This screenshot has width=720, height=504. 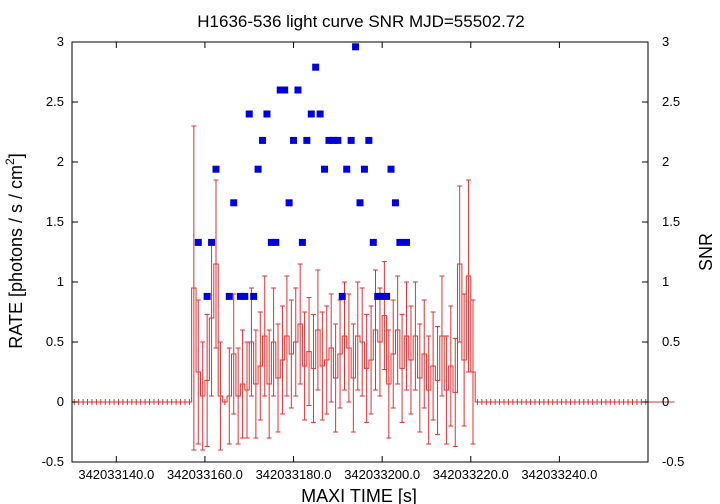 I want to click on x-tick-label: 342033180.0, so click(x=294, y=474).